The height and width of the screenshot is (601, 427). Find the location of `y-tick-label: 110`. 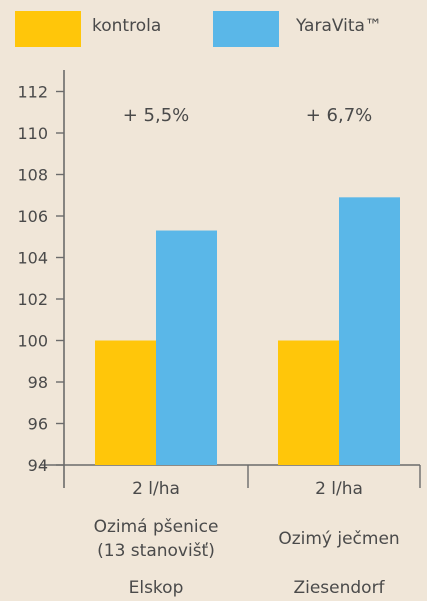

y-tick-label: 110 is located at coordinates (32, 133).